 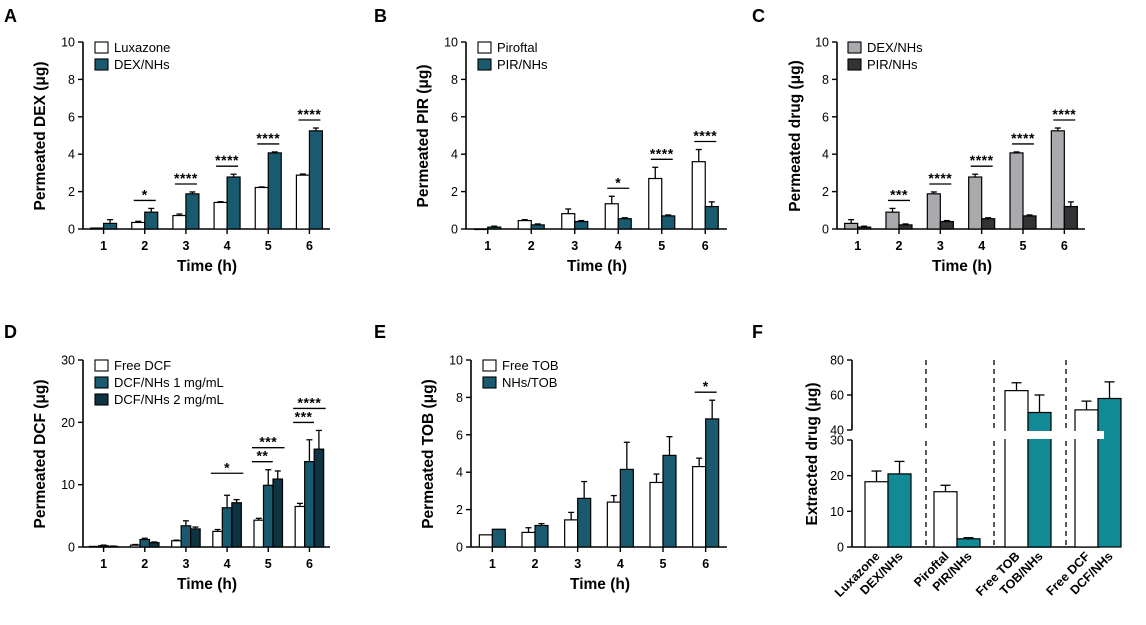 What do you see at coordinates (423, 136) in the screenshot?
I see `y-axis-label: Permeated PIR (μg)` at bounding box center [423, 136].